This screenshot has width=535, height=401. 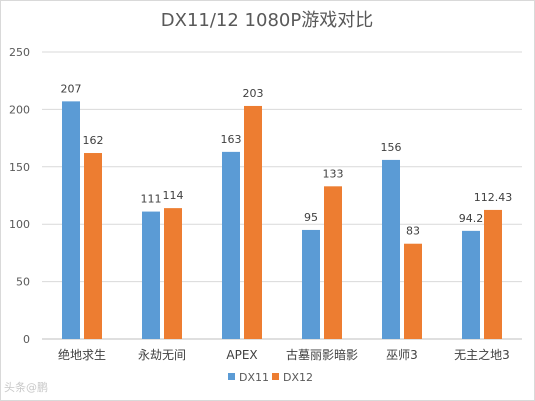 What do you see at coordinates (284, 354) in the screenshot?
I see `x-axis-categories: 绝地求生 永劫无间 APEX 古墓丽影暗影 巫师3 无主之地3` at bounding box center [284, 354].